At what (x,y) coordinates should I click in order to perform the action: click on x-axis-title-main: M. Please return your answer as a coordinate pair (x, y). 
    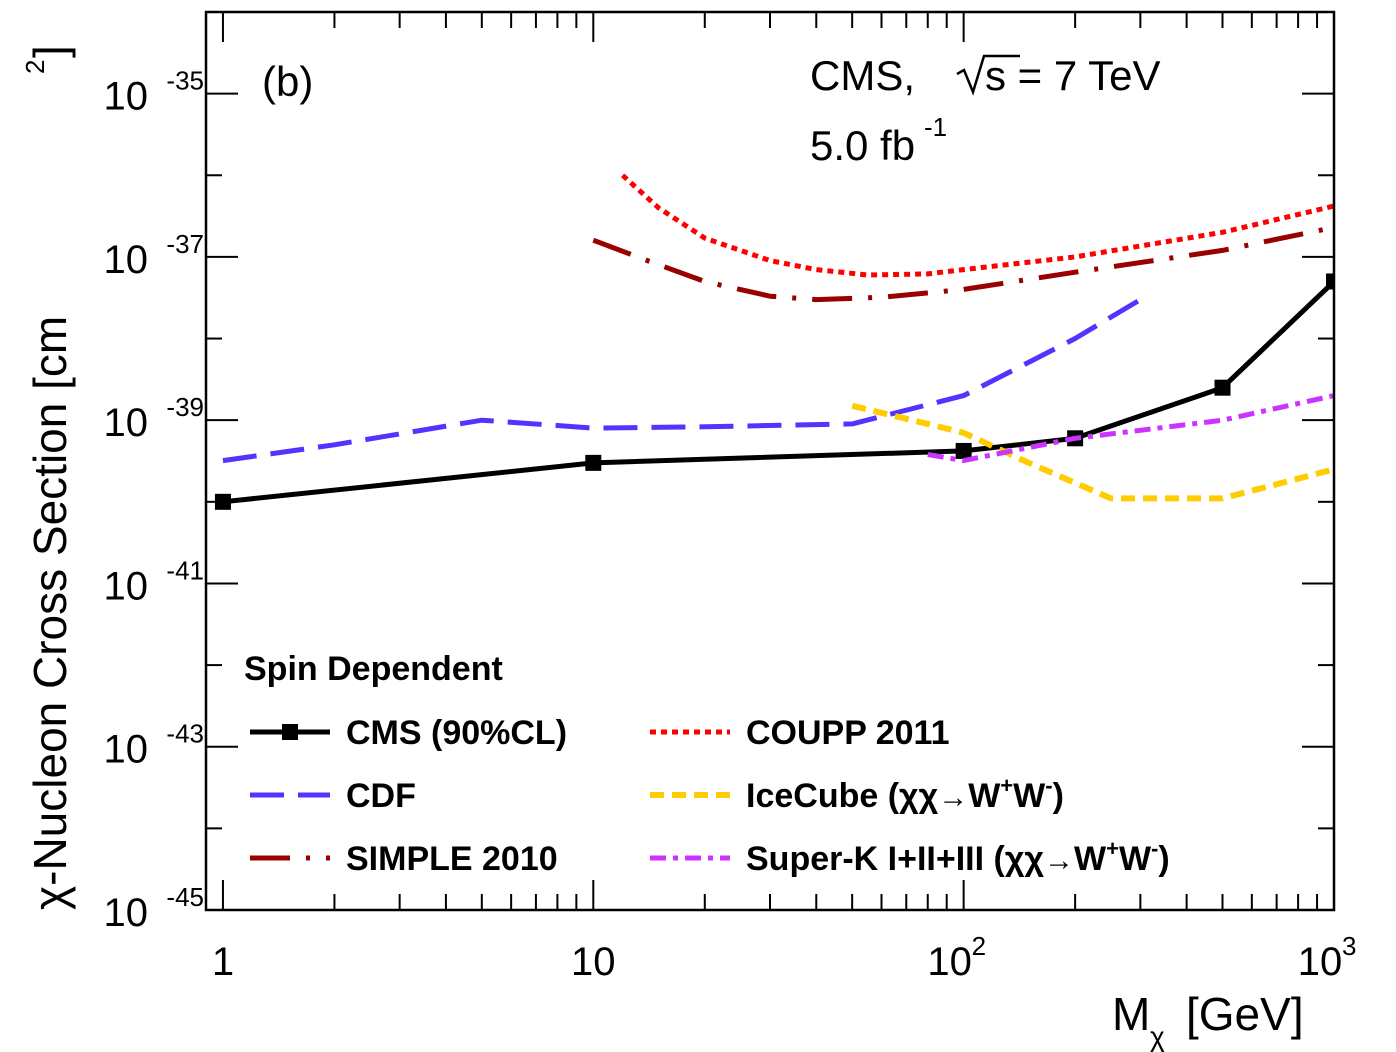
    Looking at the image, I should click on (1131, 1014).